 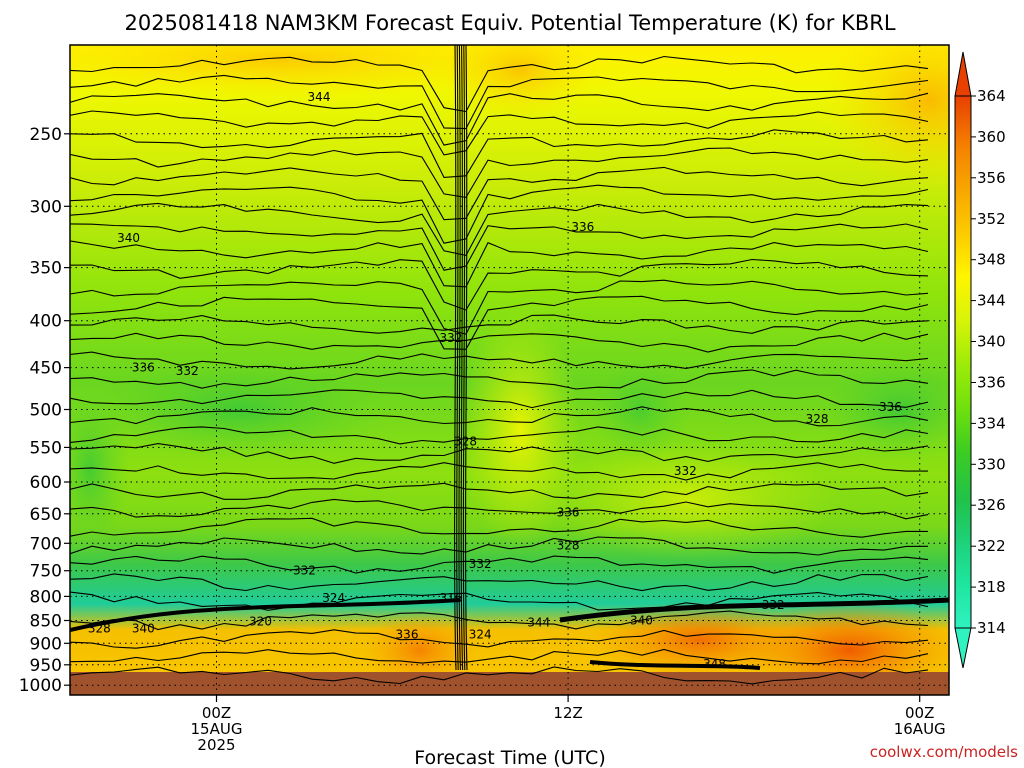 I want to click on colorbar-label: 322, so click(x=991, y=546).